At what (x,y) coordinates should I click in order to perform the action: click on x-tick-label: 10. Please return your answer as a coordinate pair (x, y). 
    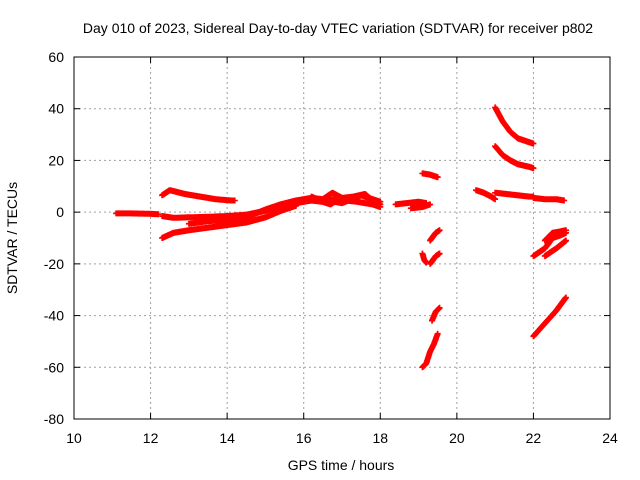
    Looking at the image, I should click on (74, 438).